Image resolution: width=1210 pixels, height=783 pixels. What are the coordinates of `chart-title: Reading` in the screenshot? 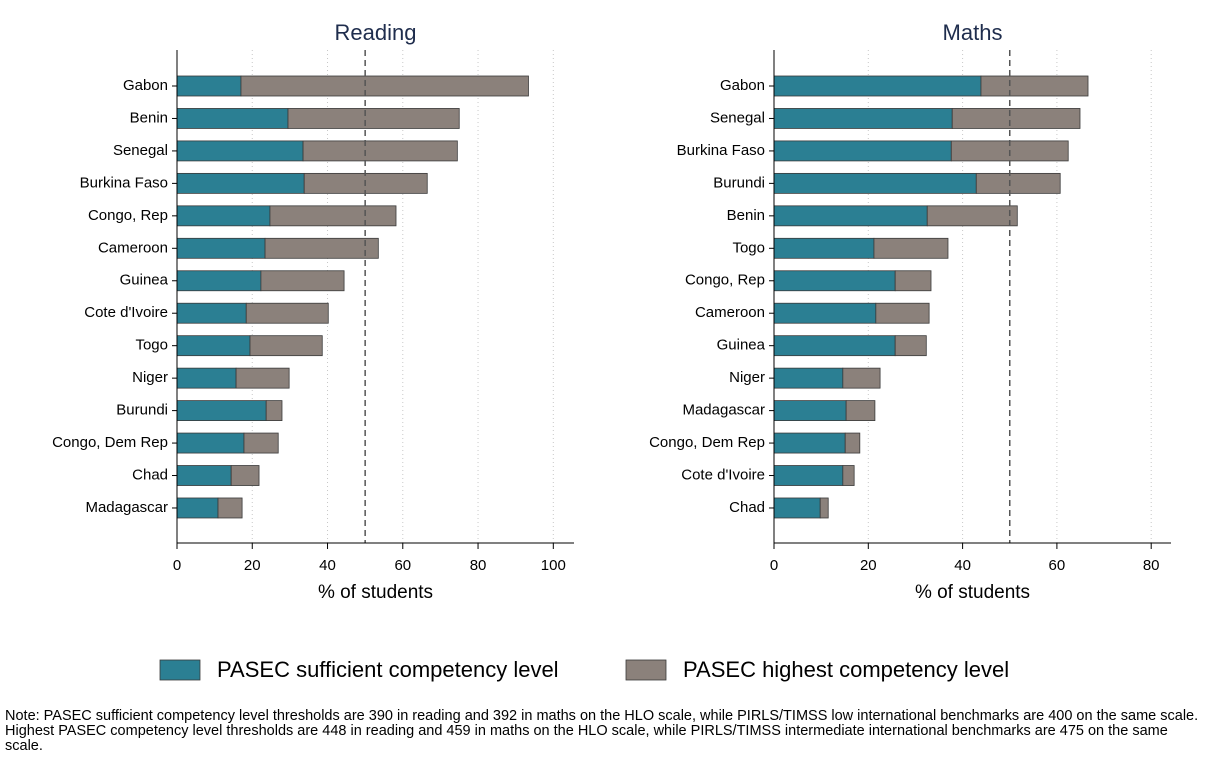 It's located at (376, 32).